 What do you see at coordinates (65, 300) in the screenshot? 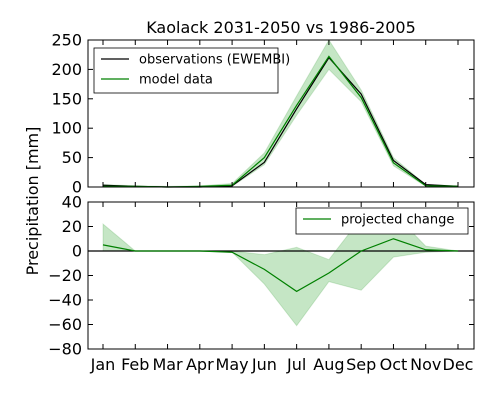
I see `panel2-y-tick-label: −40` at bounding box center [65, 300].